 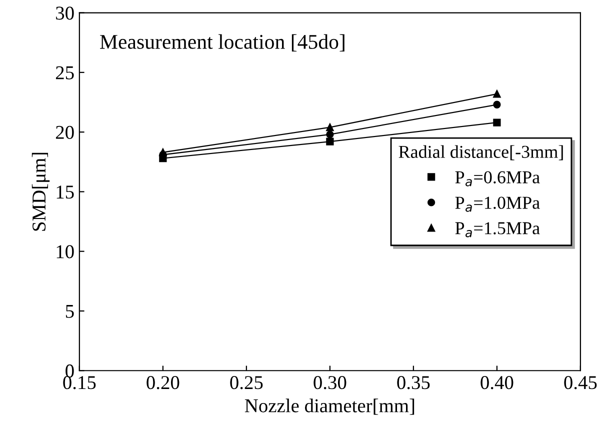 I want to click on x-tick-label: 0.40, so click(x=497, y=383).